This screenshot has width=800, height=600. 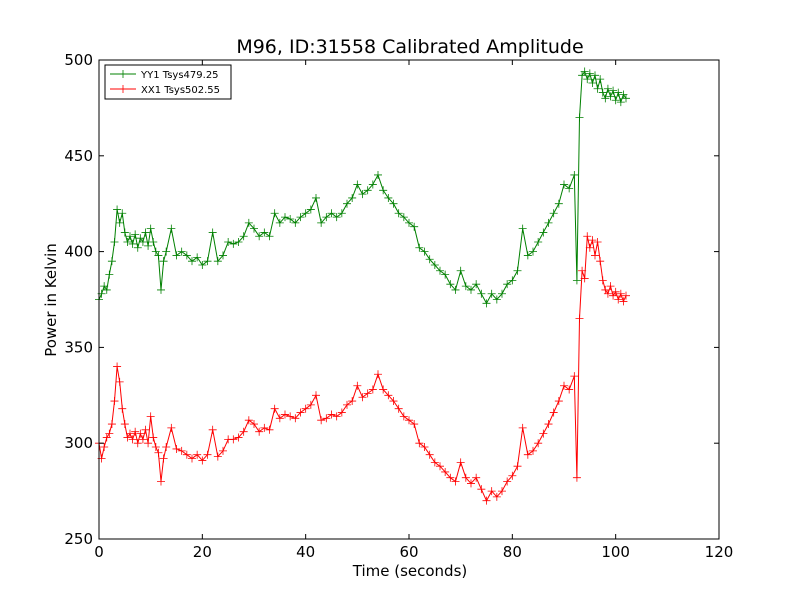 What do you see at coordinates (180, 90) in the screenshot?
I see `legend-label: XX1 Tsys502.55` at bounding box center [180, 90].